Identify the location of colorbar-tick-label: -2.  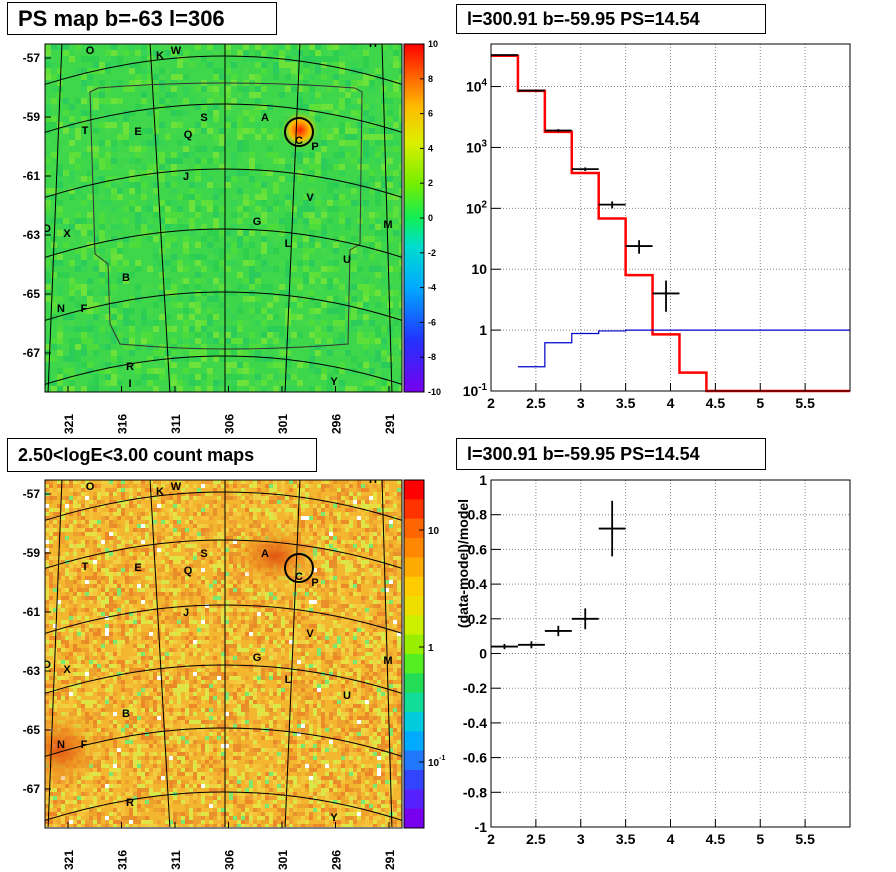
(432, 253).